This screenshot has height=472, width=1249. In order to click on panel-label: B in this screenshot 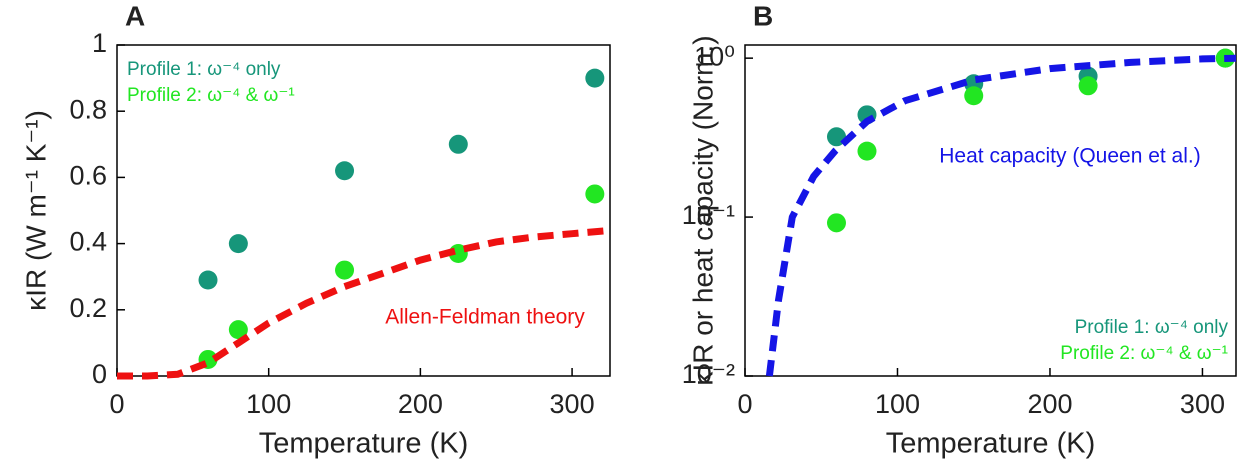, I will do `click(763, 15)`.